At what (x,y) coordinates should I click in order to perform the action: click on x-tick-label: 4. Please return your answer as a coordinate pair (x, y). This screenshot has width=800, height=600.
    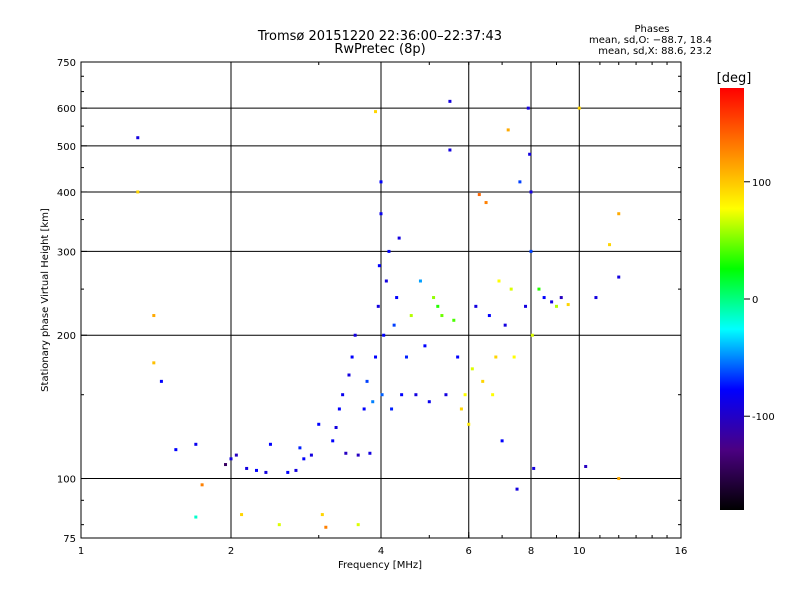
    Looking at the image, I should click on (381, 551).